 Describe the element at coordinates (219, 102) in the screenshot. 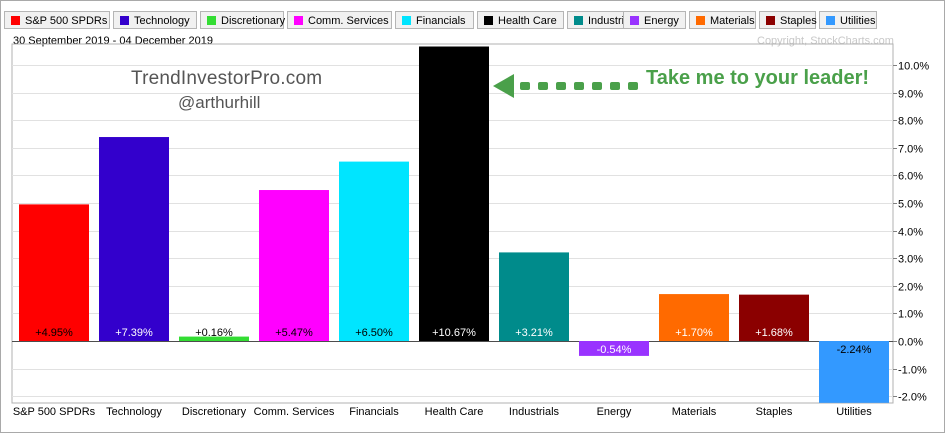

I see `watermark-handle: @arthurhill` at that location.